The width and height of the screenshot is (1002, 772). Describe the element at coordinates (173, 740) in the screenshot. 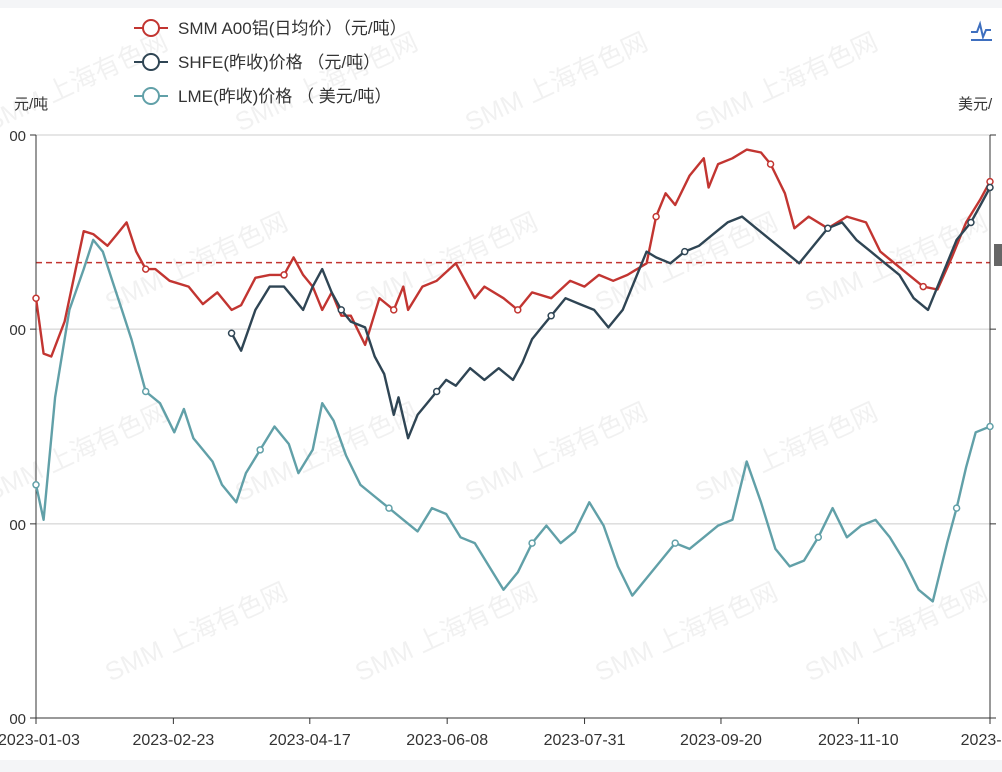

I see `x-axis-tick-label: 2023-02-23` at that location.